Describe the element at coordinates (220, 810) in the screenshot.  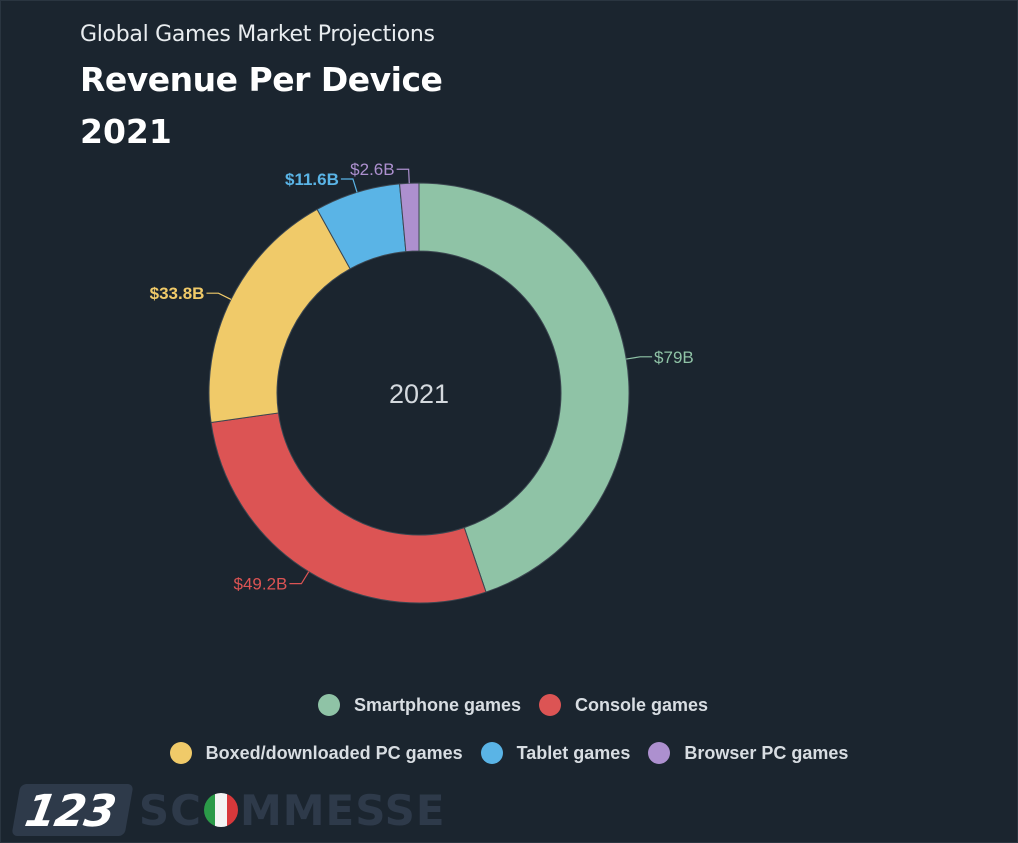
I see `italy-flag-icon` at that location.